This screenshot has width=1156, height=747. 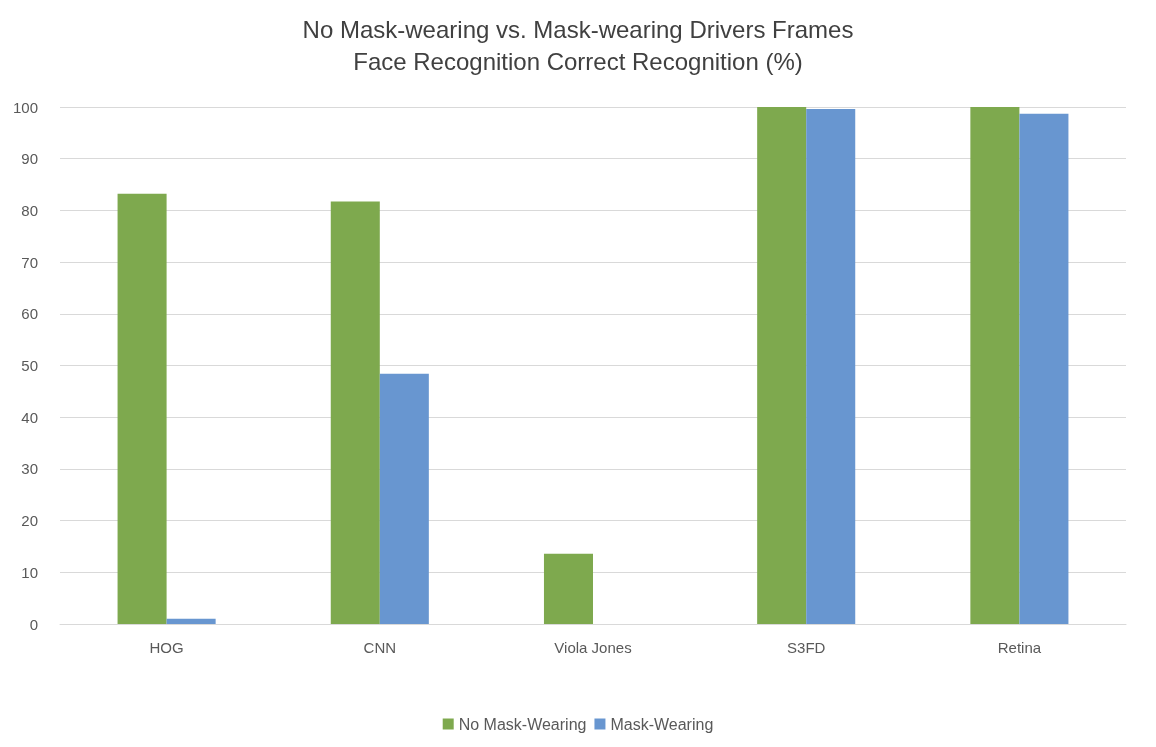 What do you see at coordinates (25, 107) in the screenshot?
I see `y-tick-label: 100` at bounding box center [25, 107].